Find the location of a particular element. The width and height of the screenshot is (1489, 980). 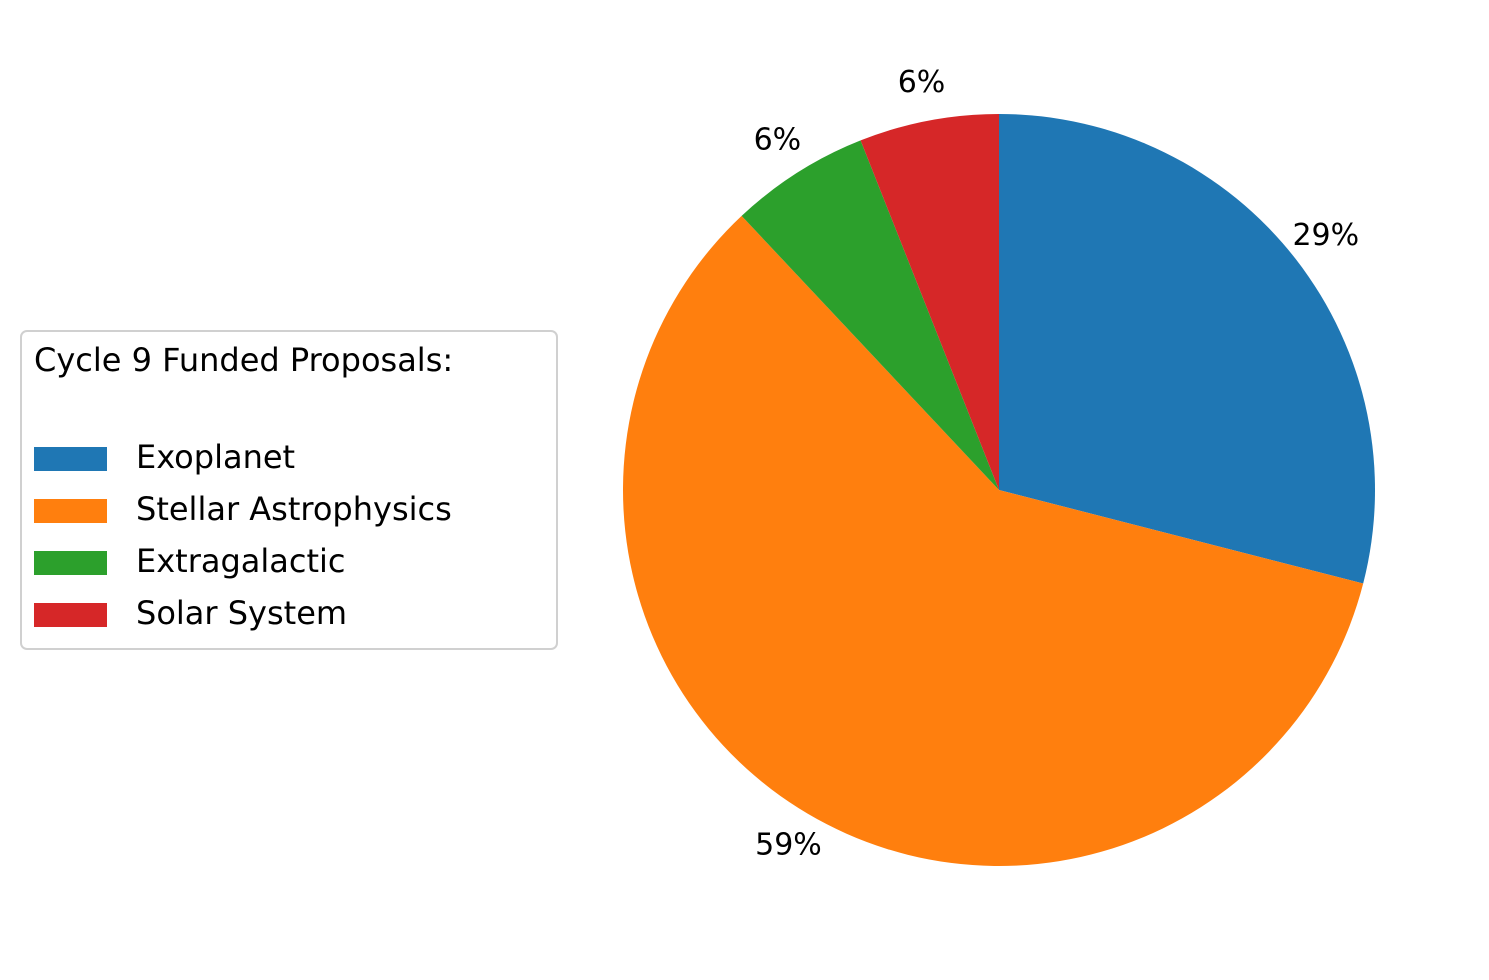

legend-label: Extragalactic is located at coordinates (241, 561).